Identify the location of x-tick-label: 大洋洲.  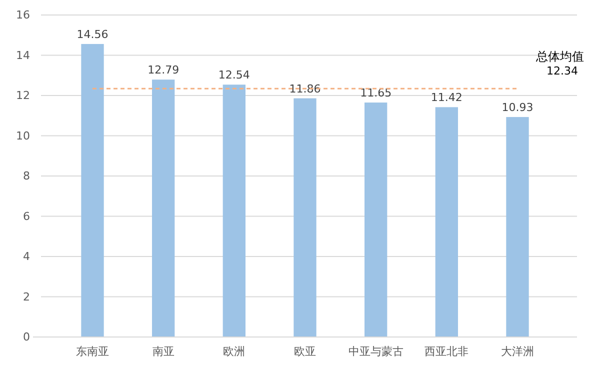
(517, 351).